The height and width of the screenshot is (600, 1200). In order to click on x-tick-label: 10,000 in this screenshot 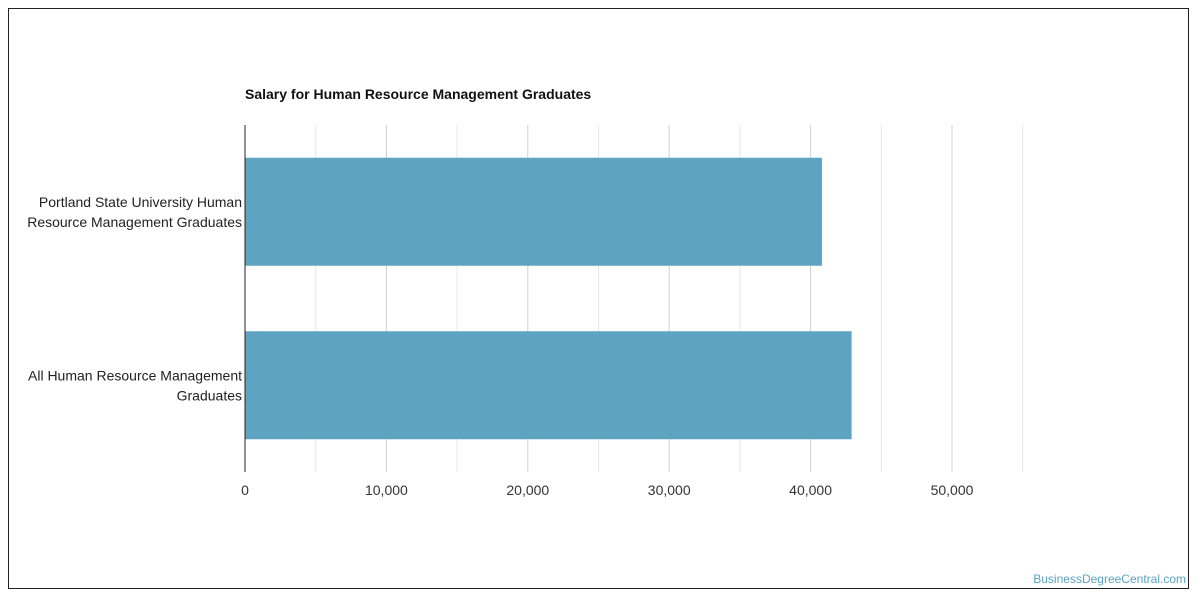, I will do `click(386, 490)`.